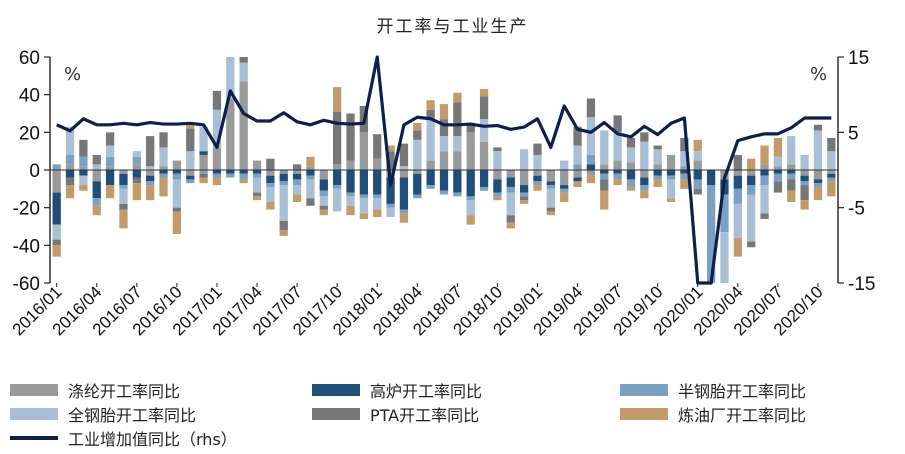 This screenshot has width=905, height=454. Describe the element at coordinates (336, 414) in the screenshot. I see `legend-swatch-pta` at that location.